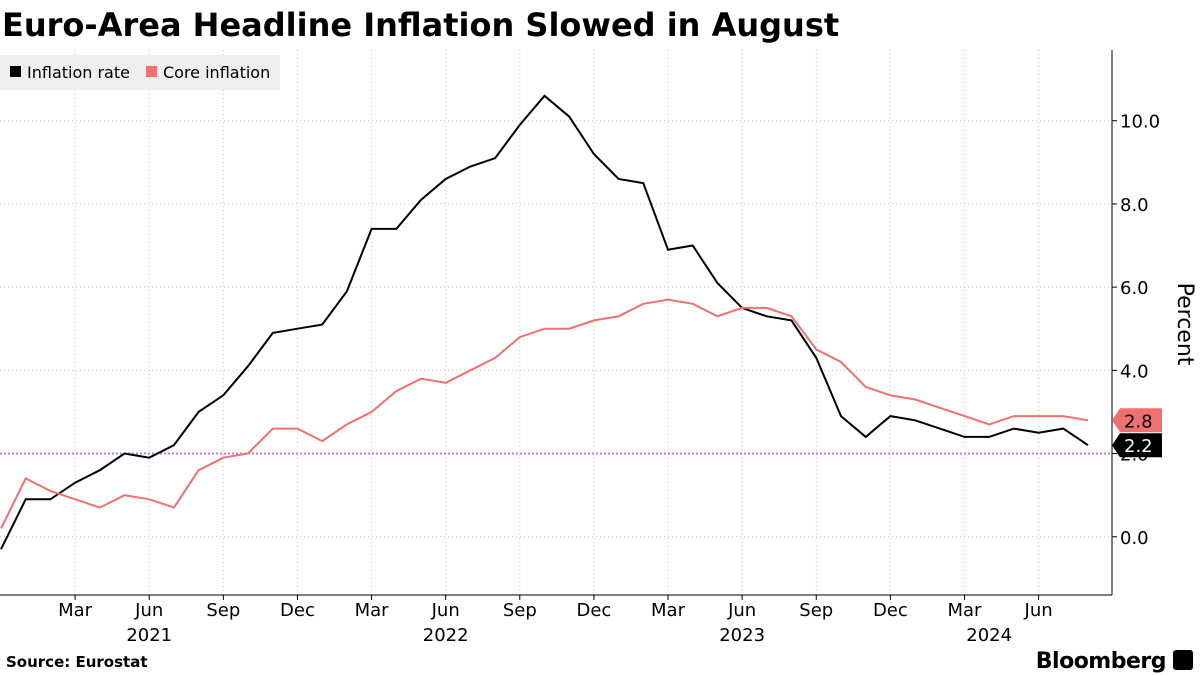  I want to click on legend-label: Inflation rate, so click(78, 72).